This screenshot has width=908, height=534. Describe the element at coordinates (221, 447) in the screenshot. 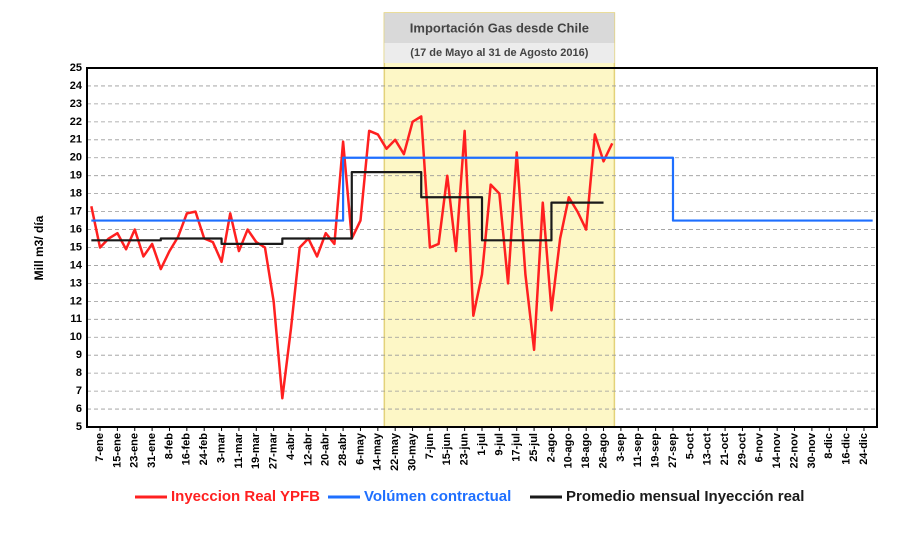

I see `x-tick-label: 3-mar` at that location.